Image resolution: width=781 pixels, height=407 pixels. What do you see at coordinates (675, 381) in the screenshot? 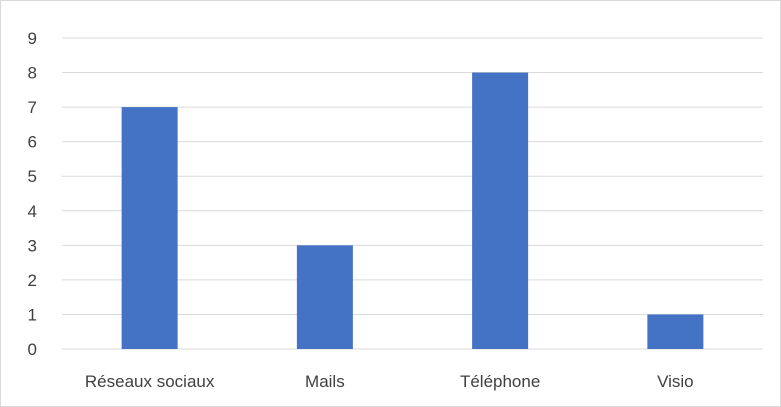
I see `x-category-label: Visio` at bounding box center [675, 381].